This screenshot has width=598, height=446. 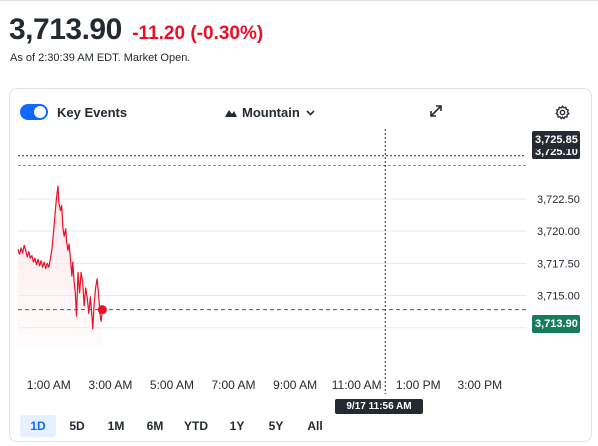 I want to click on x-tick-label: 1:00 AM, so click(x=49, y=385).